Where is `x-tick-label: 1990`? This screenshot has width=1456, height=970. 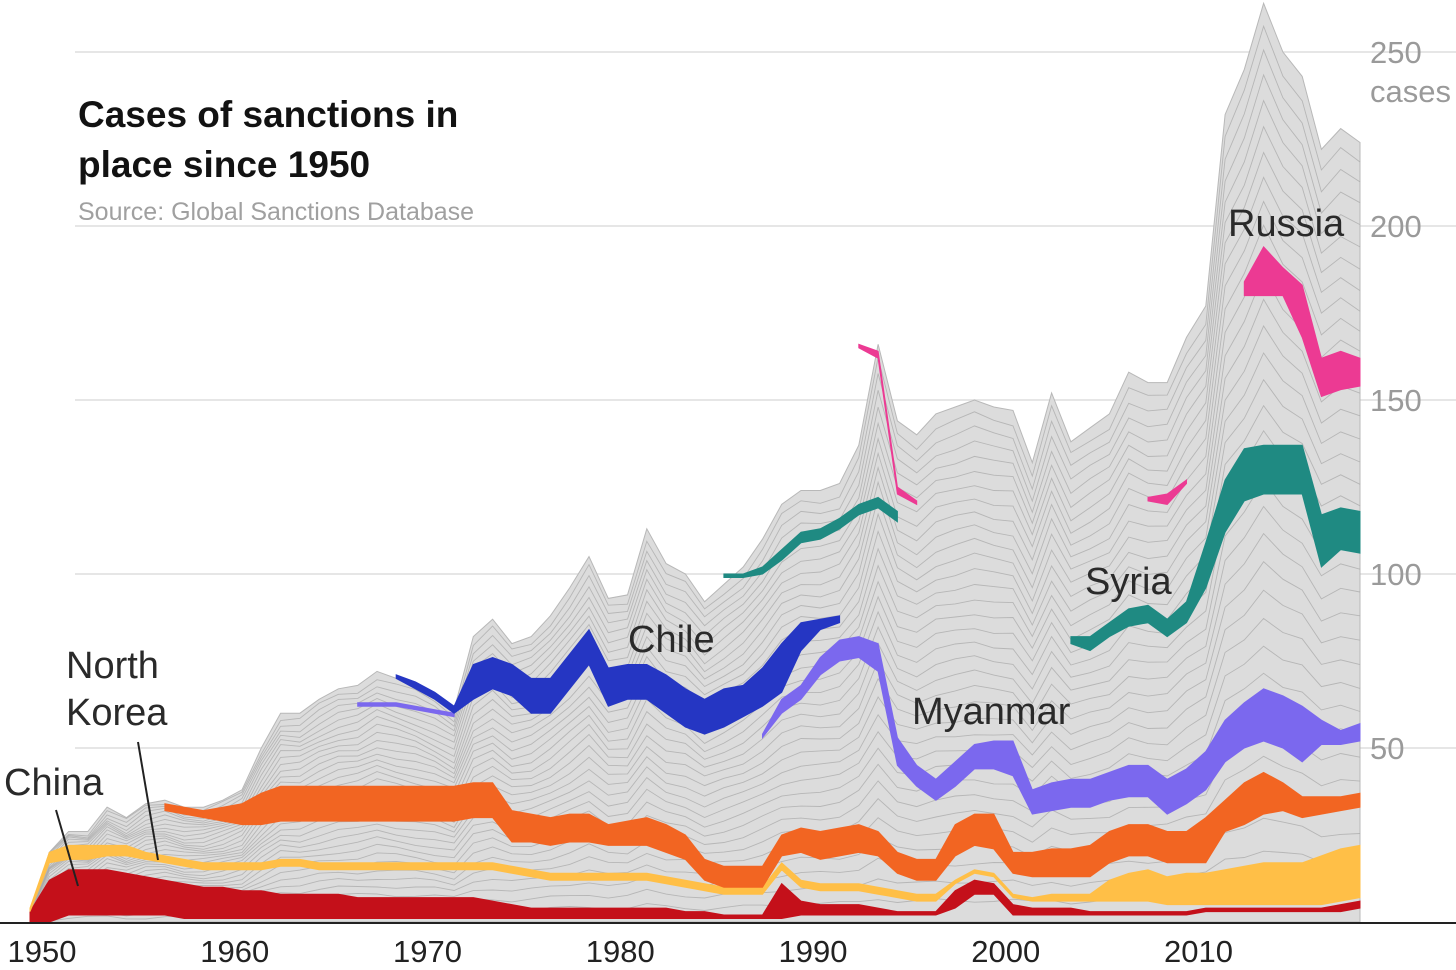
x-tick-label: 1990 is located at coordinates (813, 951).